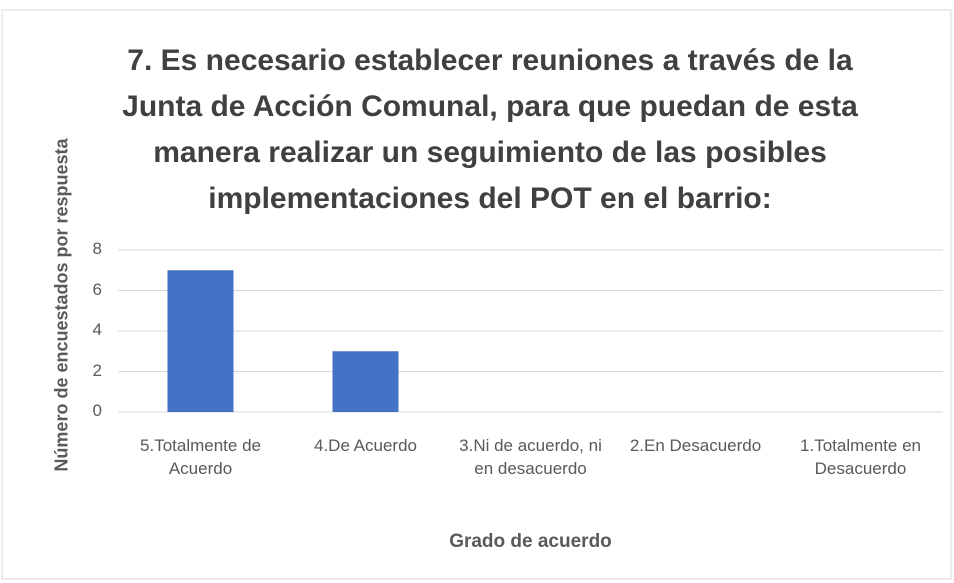  What do you see at coordinates (860, 457) in the screenshot?
I see `x-tick-label: 1.Totalmente en Desacuerdo` at bounding box center [860, 457].